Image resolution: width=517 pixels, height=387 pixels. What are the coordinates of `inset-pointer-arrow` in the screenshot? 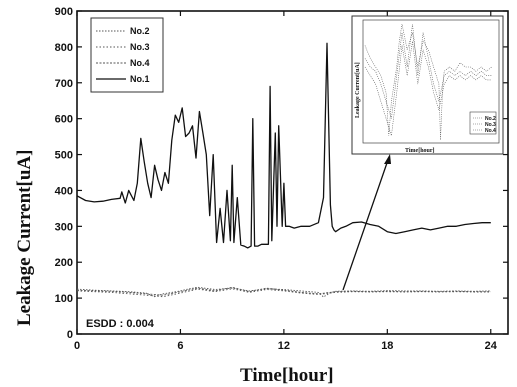 It's located at (365, 225).